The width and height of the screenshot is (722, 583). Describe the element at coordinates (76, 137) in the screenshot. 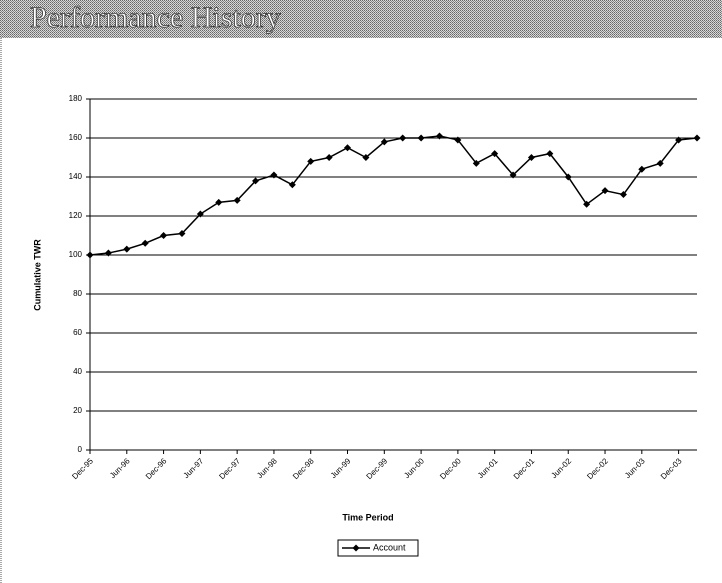

I see `y-tick-label: 160` at that location.